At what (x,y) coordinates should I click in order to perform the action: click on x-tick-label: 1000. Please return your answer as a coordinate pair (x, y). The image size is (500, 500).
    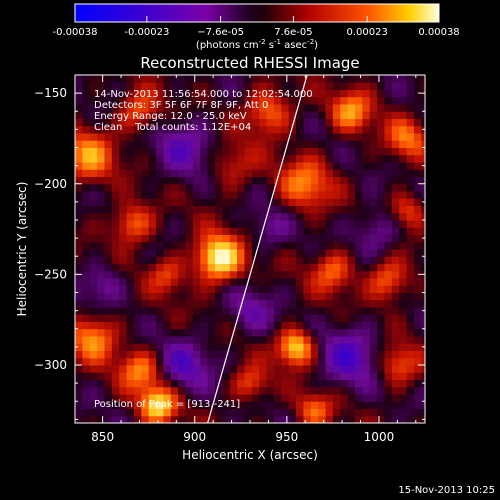
    Looking at the image, I should click on (379, 437).